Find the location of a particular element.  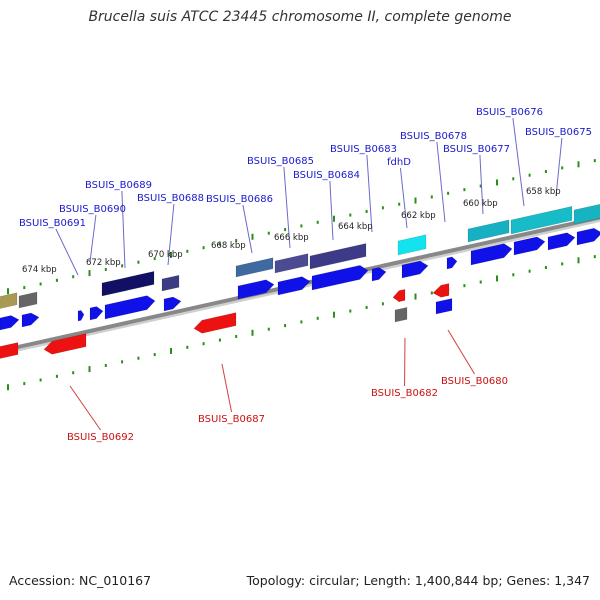

forward-gene-label: BSUIS_B0677 is located at coordinates (476, 149).